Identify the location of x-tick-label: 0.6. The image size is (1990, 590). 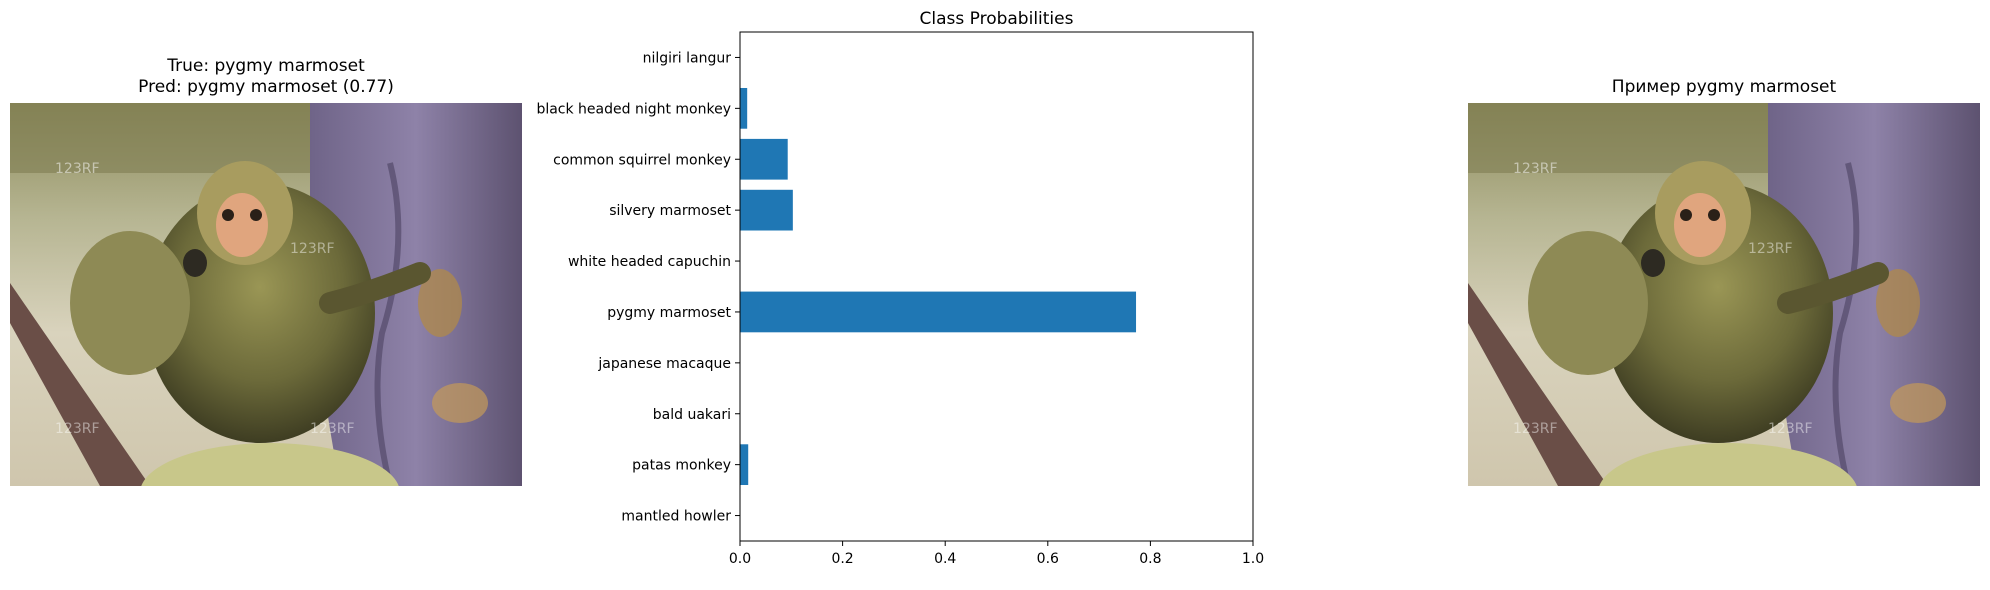
(1048, 559).